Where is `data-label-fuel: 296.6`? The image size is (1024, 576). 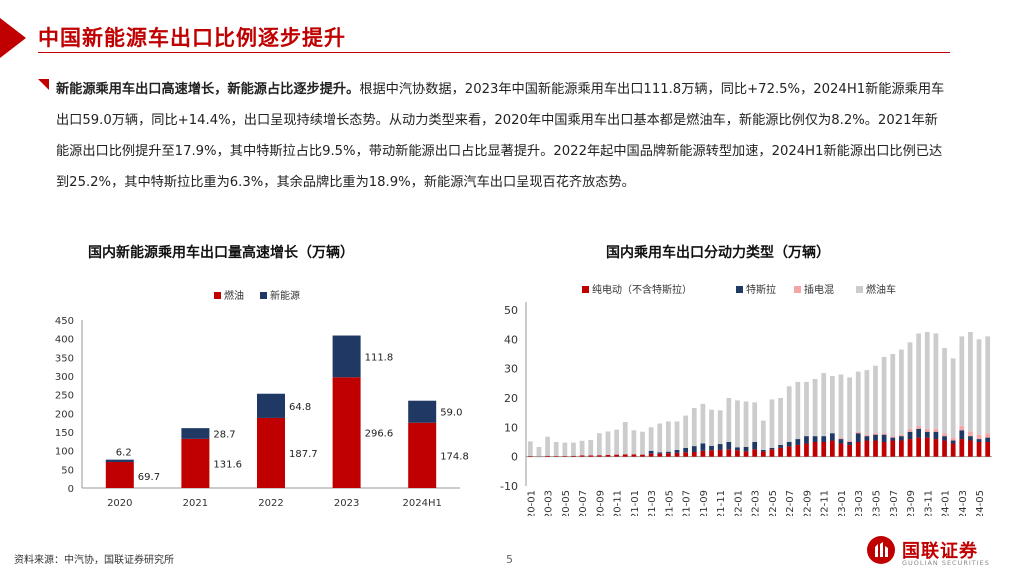 data-label-fuel: 296.6 is located at coordinates (379, 434).